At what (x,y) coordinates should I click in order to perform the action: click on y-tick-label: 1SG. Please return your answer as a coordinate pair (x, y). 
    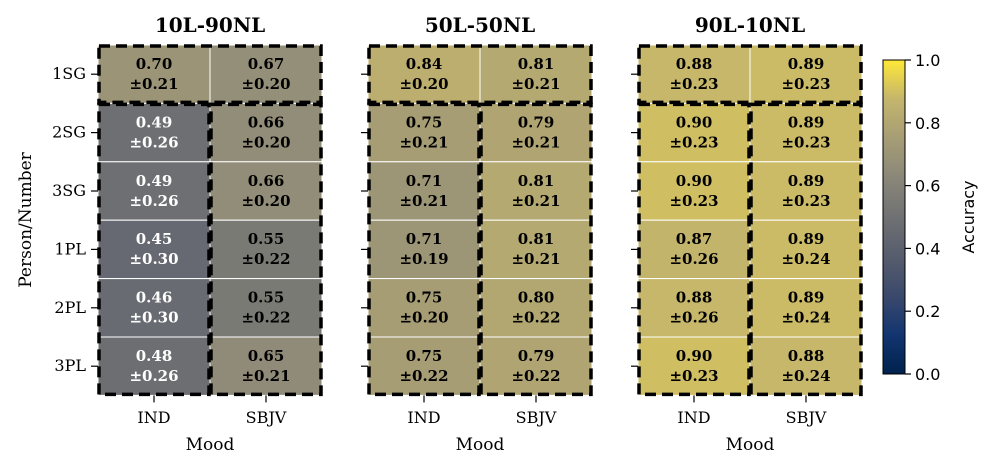
    Looking at the image, I should click on (69, 73).